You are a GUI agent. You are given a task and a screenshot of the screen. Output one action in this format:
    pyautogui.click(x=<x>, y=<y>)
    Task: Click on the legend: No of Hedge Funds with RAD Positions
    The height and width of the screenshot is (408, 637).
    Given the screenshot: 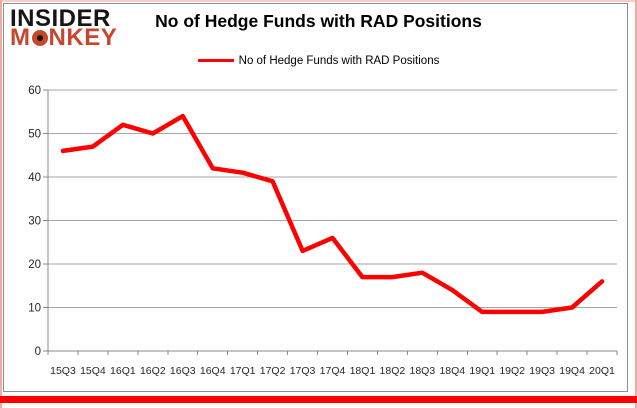 What is the action you would take?
    pyautogui.click(x=318, y=61)
    